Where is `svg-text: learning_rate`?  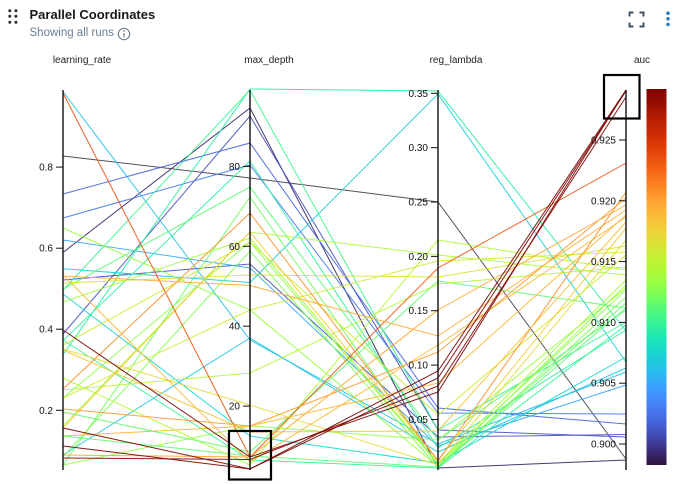 svg-text: learning_rate is located at coordinates (82, 60).